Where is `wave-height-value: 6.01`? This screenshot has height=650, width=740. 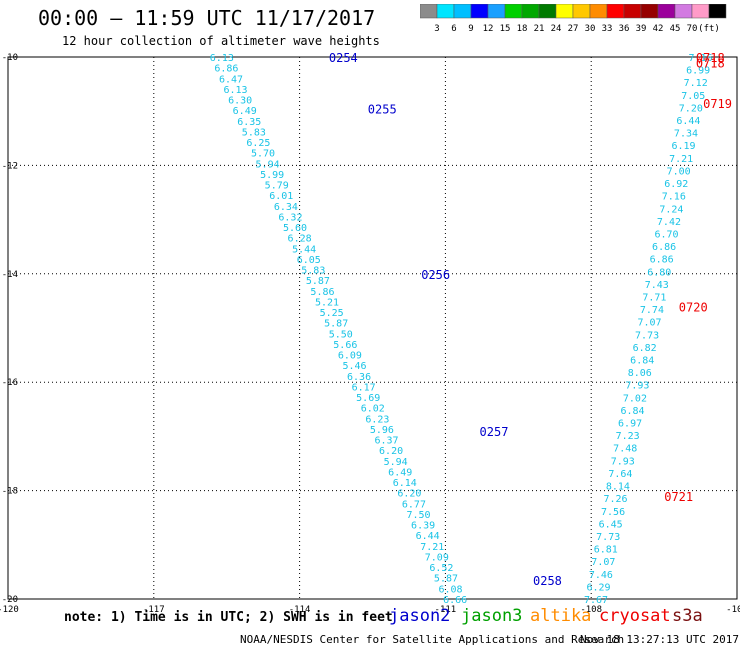
wave-height-value: 6.01 is located at coordinates (281, 196).